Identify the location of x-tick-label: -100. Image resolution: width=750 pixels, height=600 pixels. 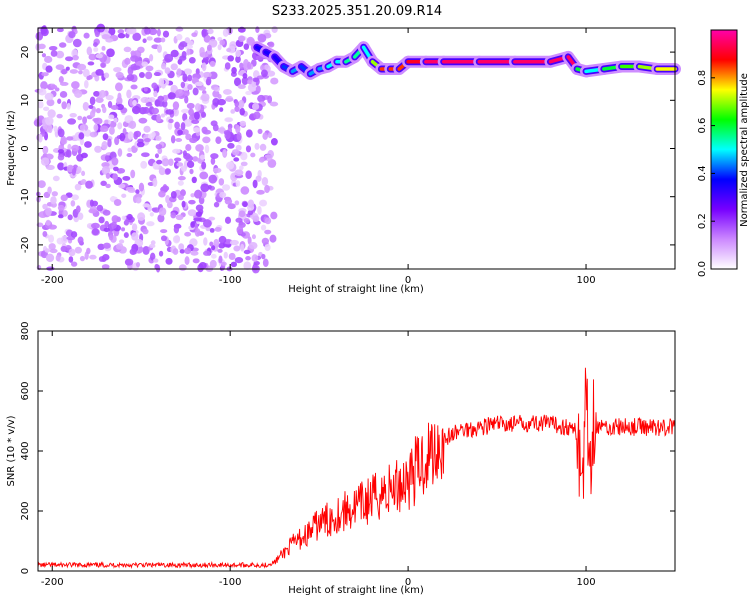
(230, 280).